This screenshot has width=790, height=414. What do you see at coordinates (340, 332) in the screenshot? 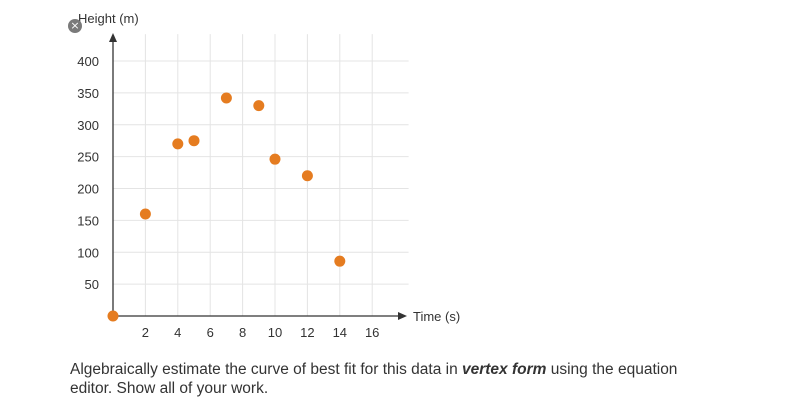
I see `x-tick-label: 14` at bounding box center [340, 332].